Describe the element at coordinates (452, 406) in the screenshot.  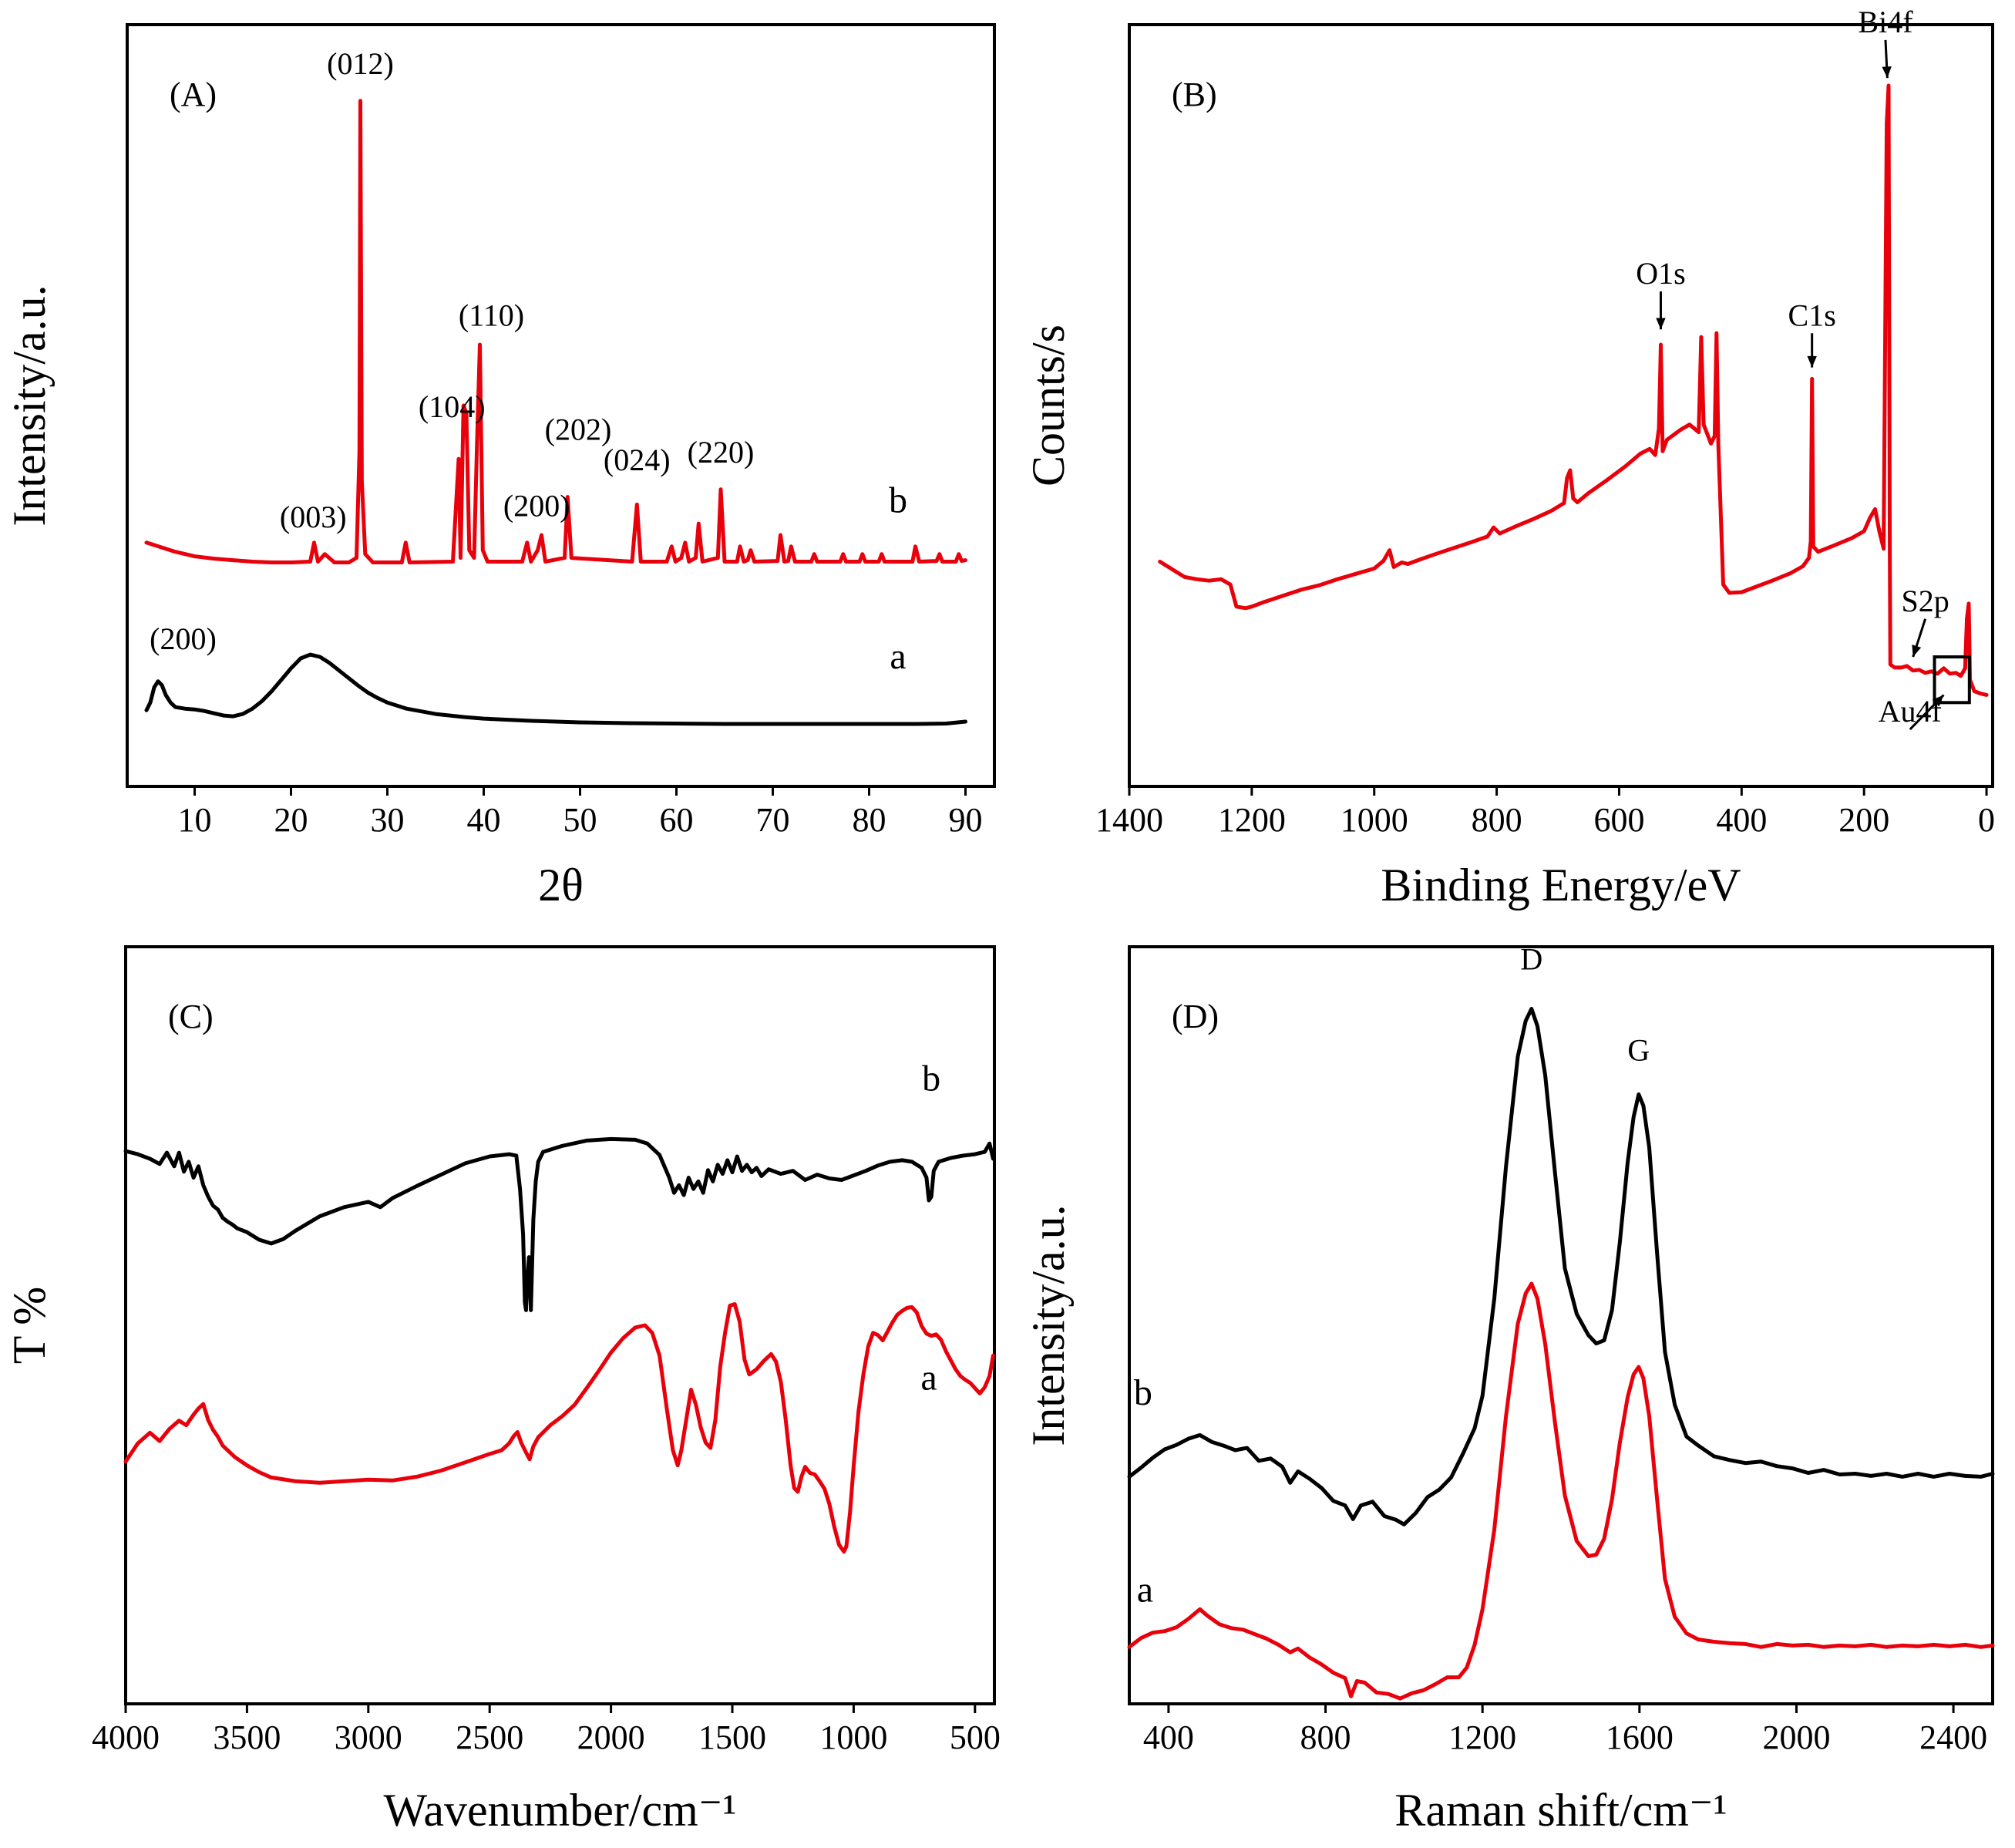
I see `peak-annotation: (104)` at that location.